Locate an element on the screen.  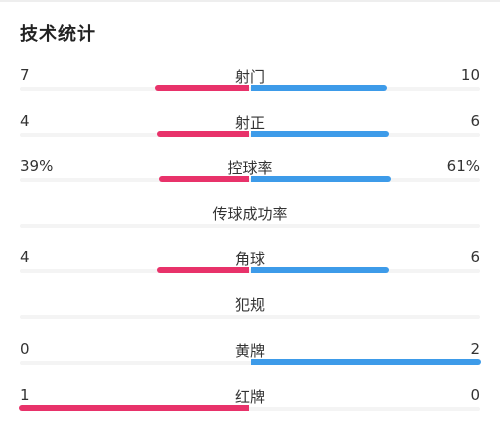
top-divider is located at coordinates (250, 1).